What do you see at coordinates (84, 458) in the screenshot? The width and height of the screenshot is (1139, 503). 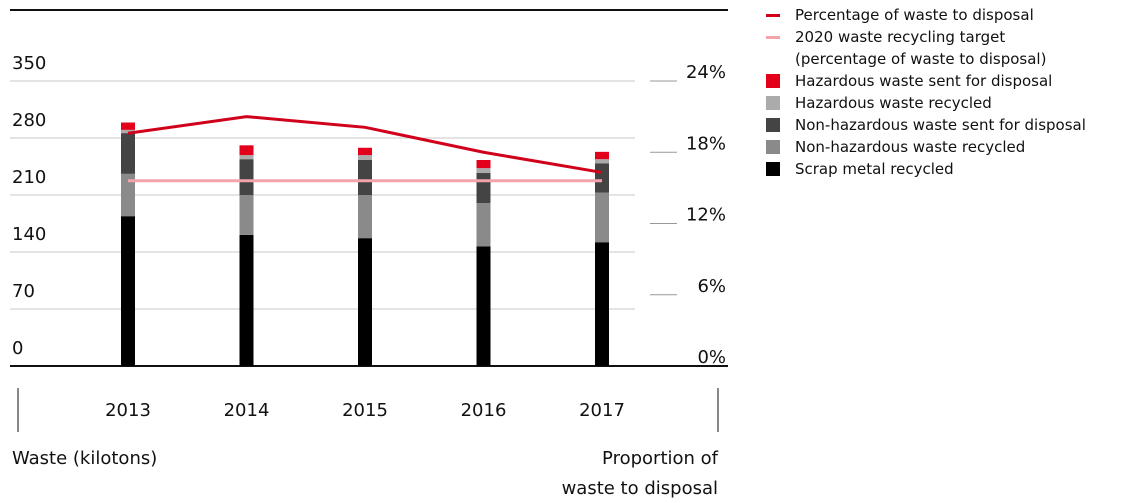 I see `y-axis-label: Waste (kilotons)` at bounding box center [84, 458].